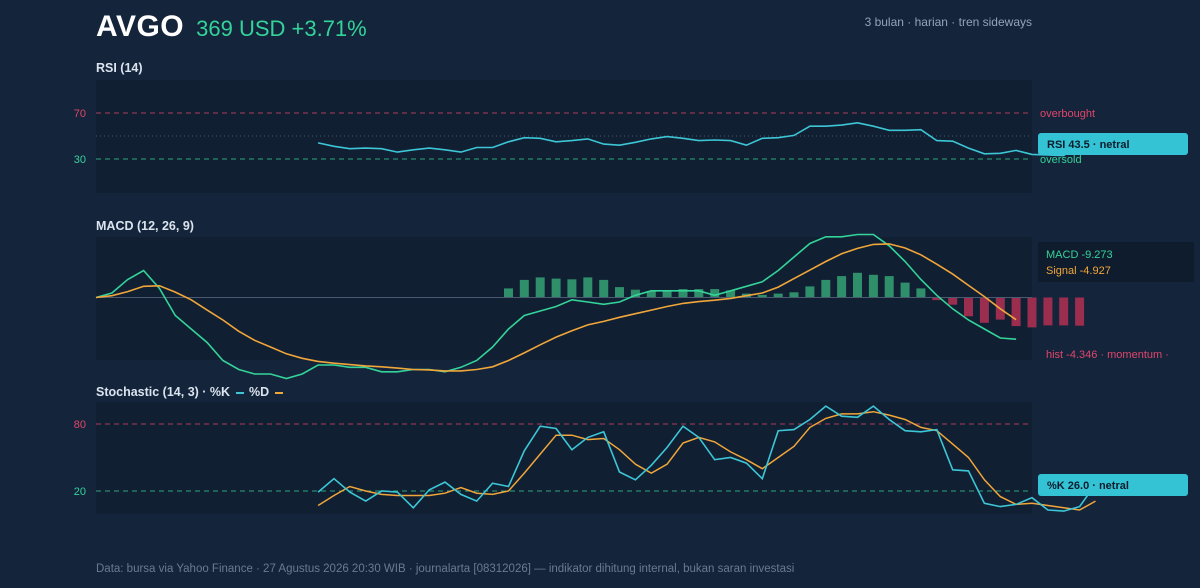  I want to click on rsi-tick-30: 30, so click(80, 160).